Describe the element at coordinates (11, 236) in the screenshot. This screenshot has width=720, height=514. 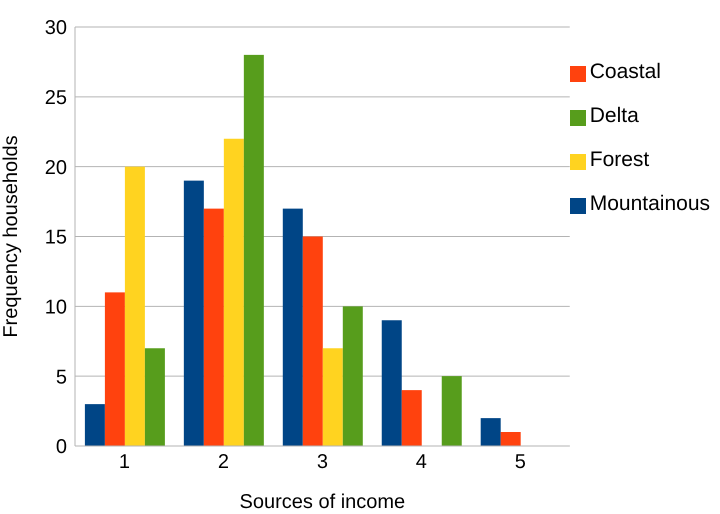
I see `y-axis-title: Frequency households` at that location.